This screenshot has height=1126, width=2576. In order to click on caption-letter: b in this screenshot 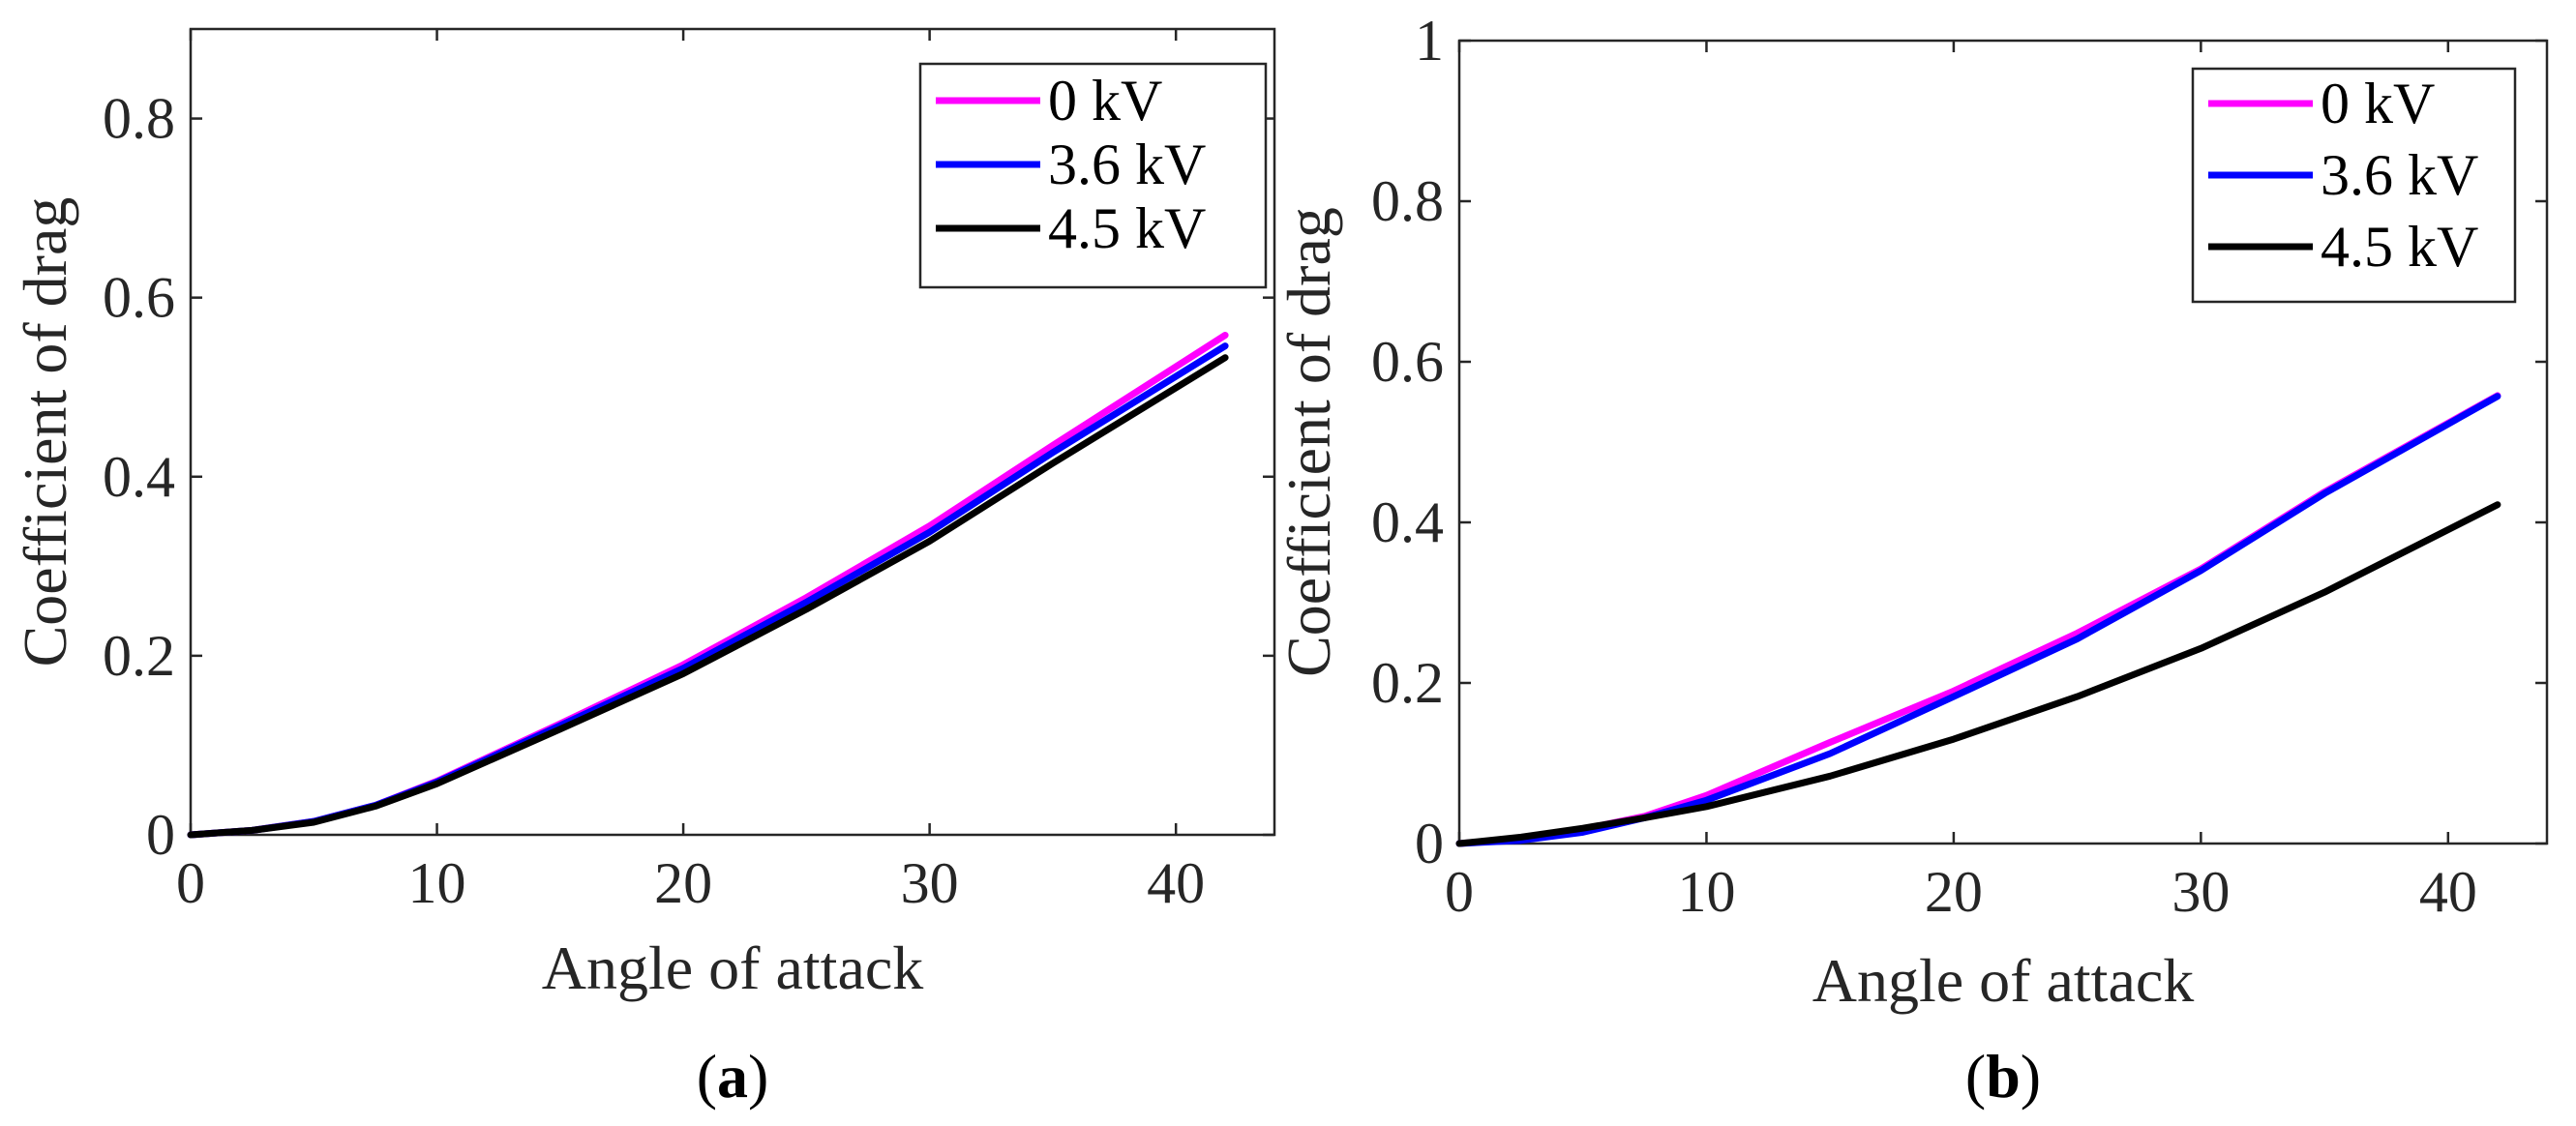, I will do `click(2003, 1076)`.